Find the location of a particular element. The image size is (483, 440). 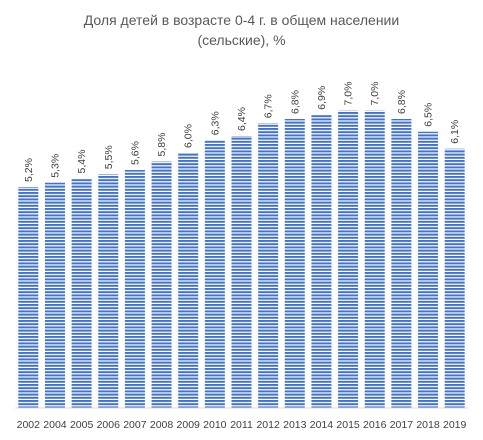

x-tick-label-2008: 2008 is located at coordinates (162, 425).